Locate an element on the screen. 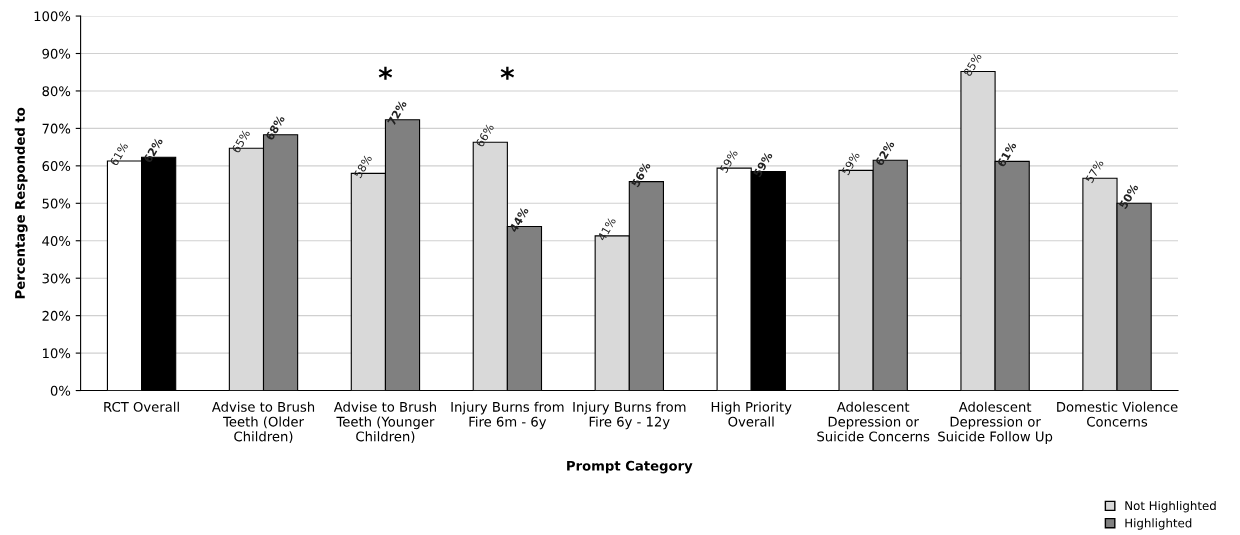  y-tick-label: 30% is located at coordinates (56, 278).